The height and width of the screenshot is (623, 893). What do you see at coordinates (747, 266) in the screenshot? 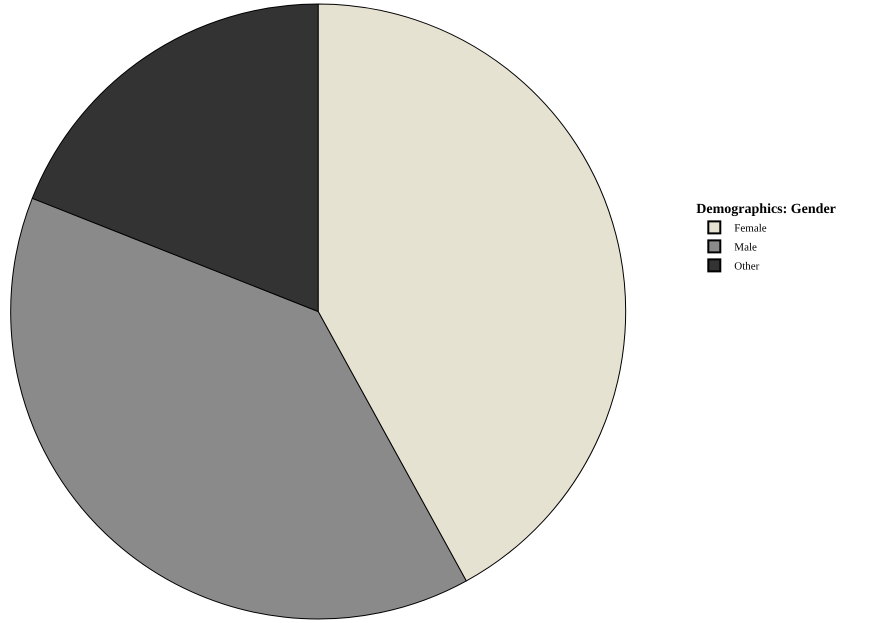
I see `legend-label: Other` at bounding box center [747, 266].